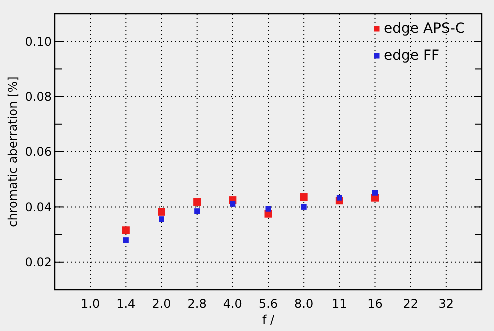  Describe the element at coordinates (38, 152) in the screenshot. I see `y-tick-label: 0.06` at that location.